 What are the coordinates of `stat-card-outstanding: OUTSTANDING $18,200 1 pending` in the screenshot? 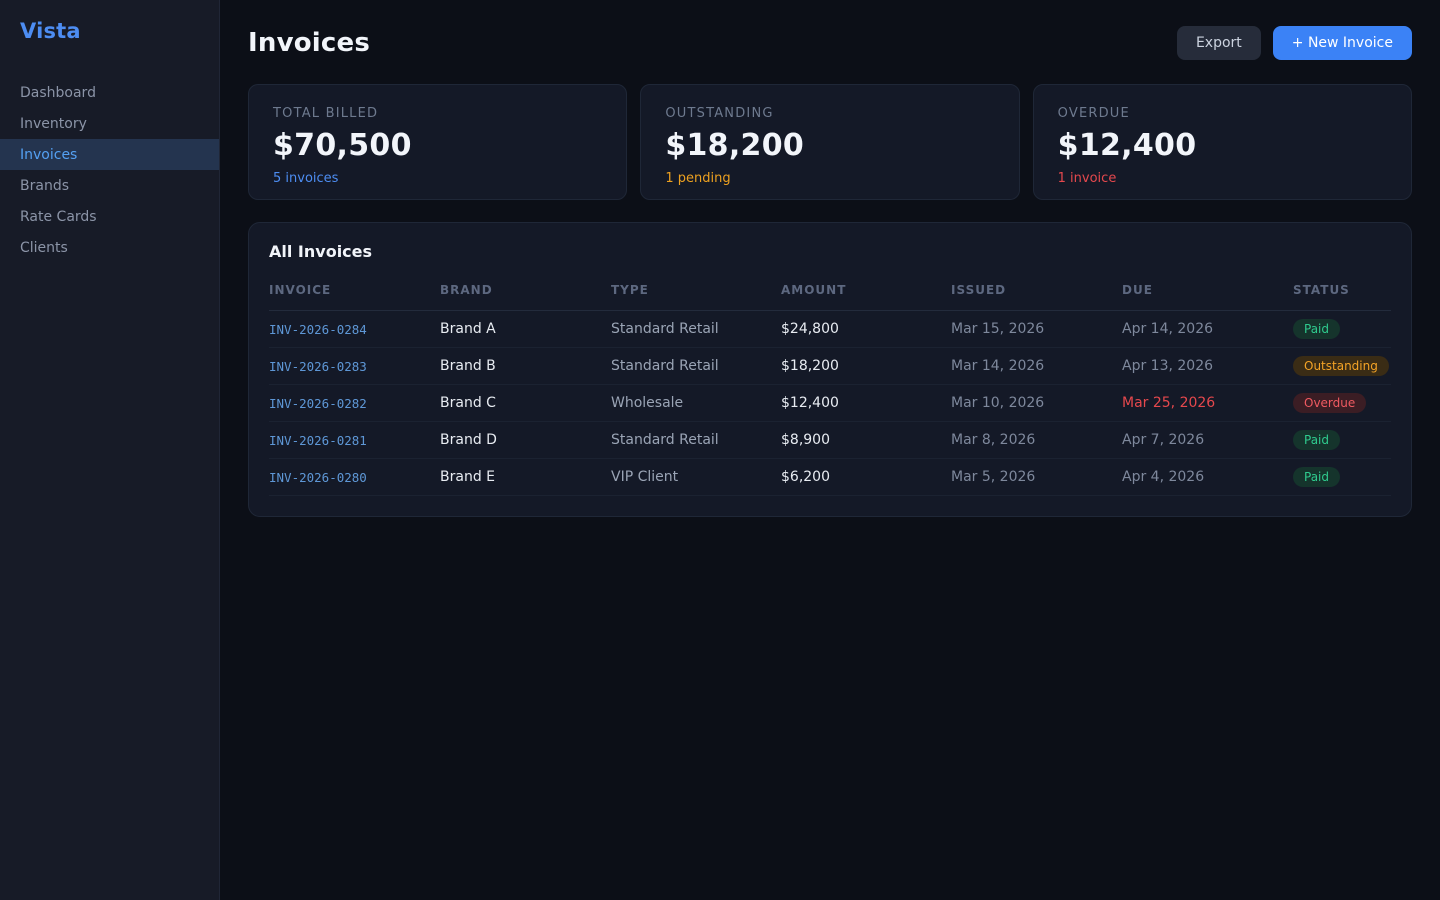 It's located at (830, 142).